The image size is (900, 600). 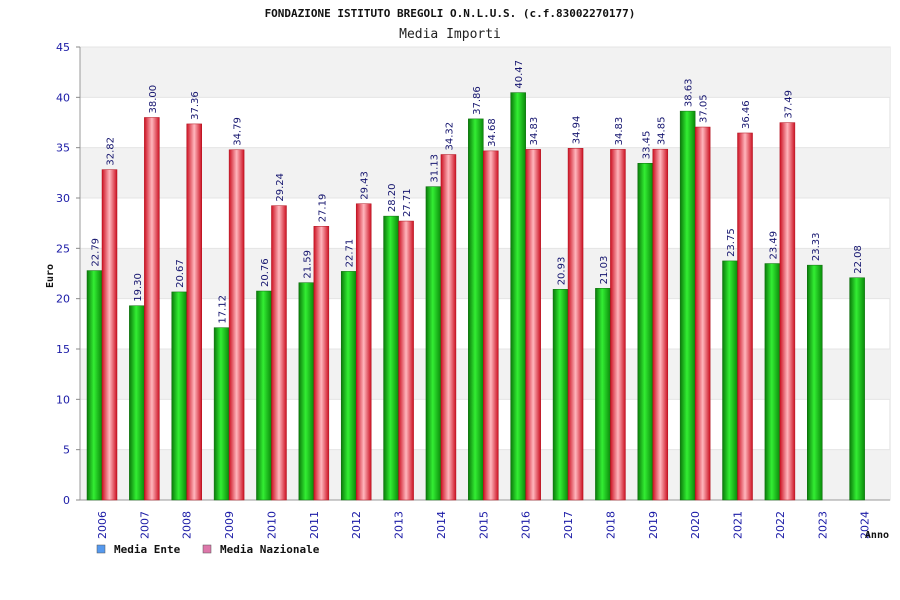 I want to click on x-tick-label: 2024, so click(x=865, y=525).